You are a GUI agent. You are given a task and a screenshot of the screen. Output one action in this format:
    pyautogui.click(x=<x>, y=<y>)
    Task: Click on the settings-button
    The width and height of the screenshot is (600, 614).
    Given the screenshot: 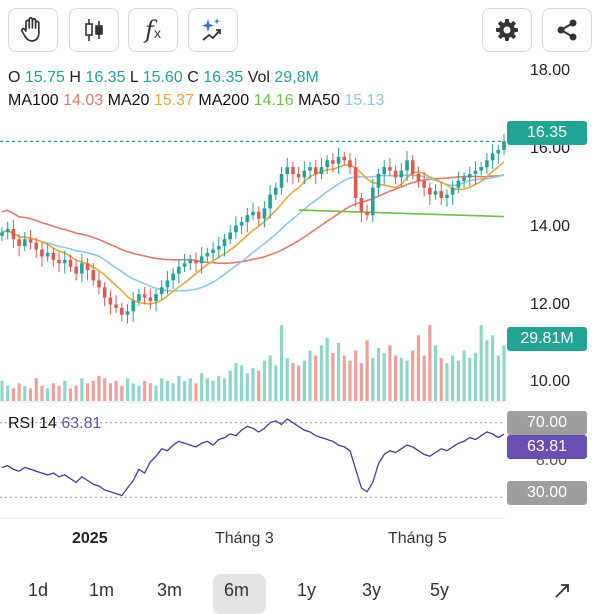 What is the action you would take?
    pyautogui.click(x=507, y=30)
    